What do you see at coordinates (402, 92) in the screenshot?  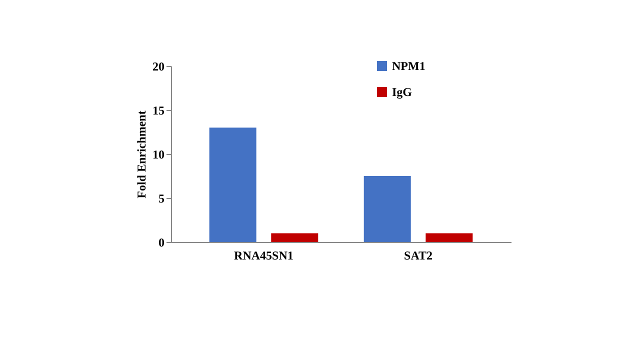 I see `legend-label: IgG` at bounding box center [402, 92].